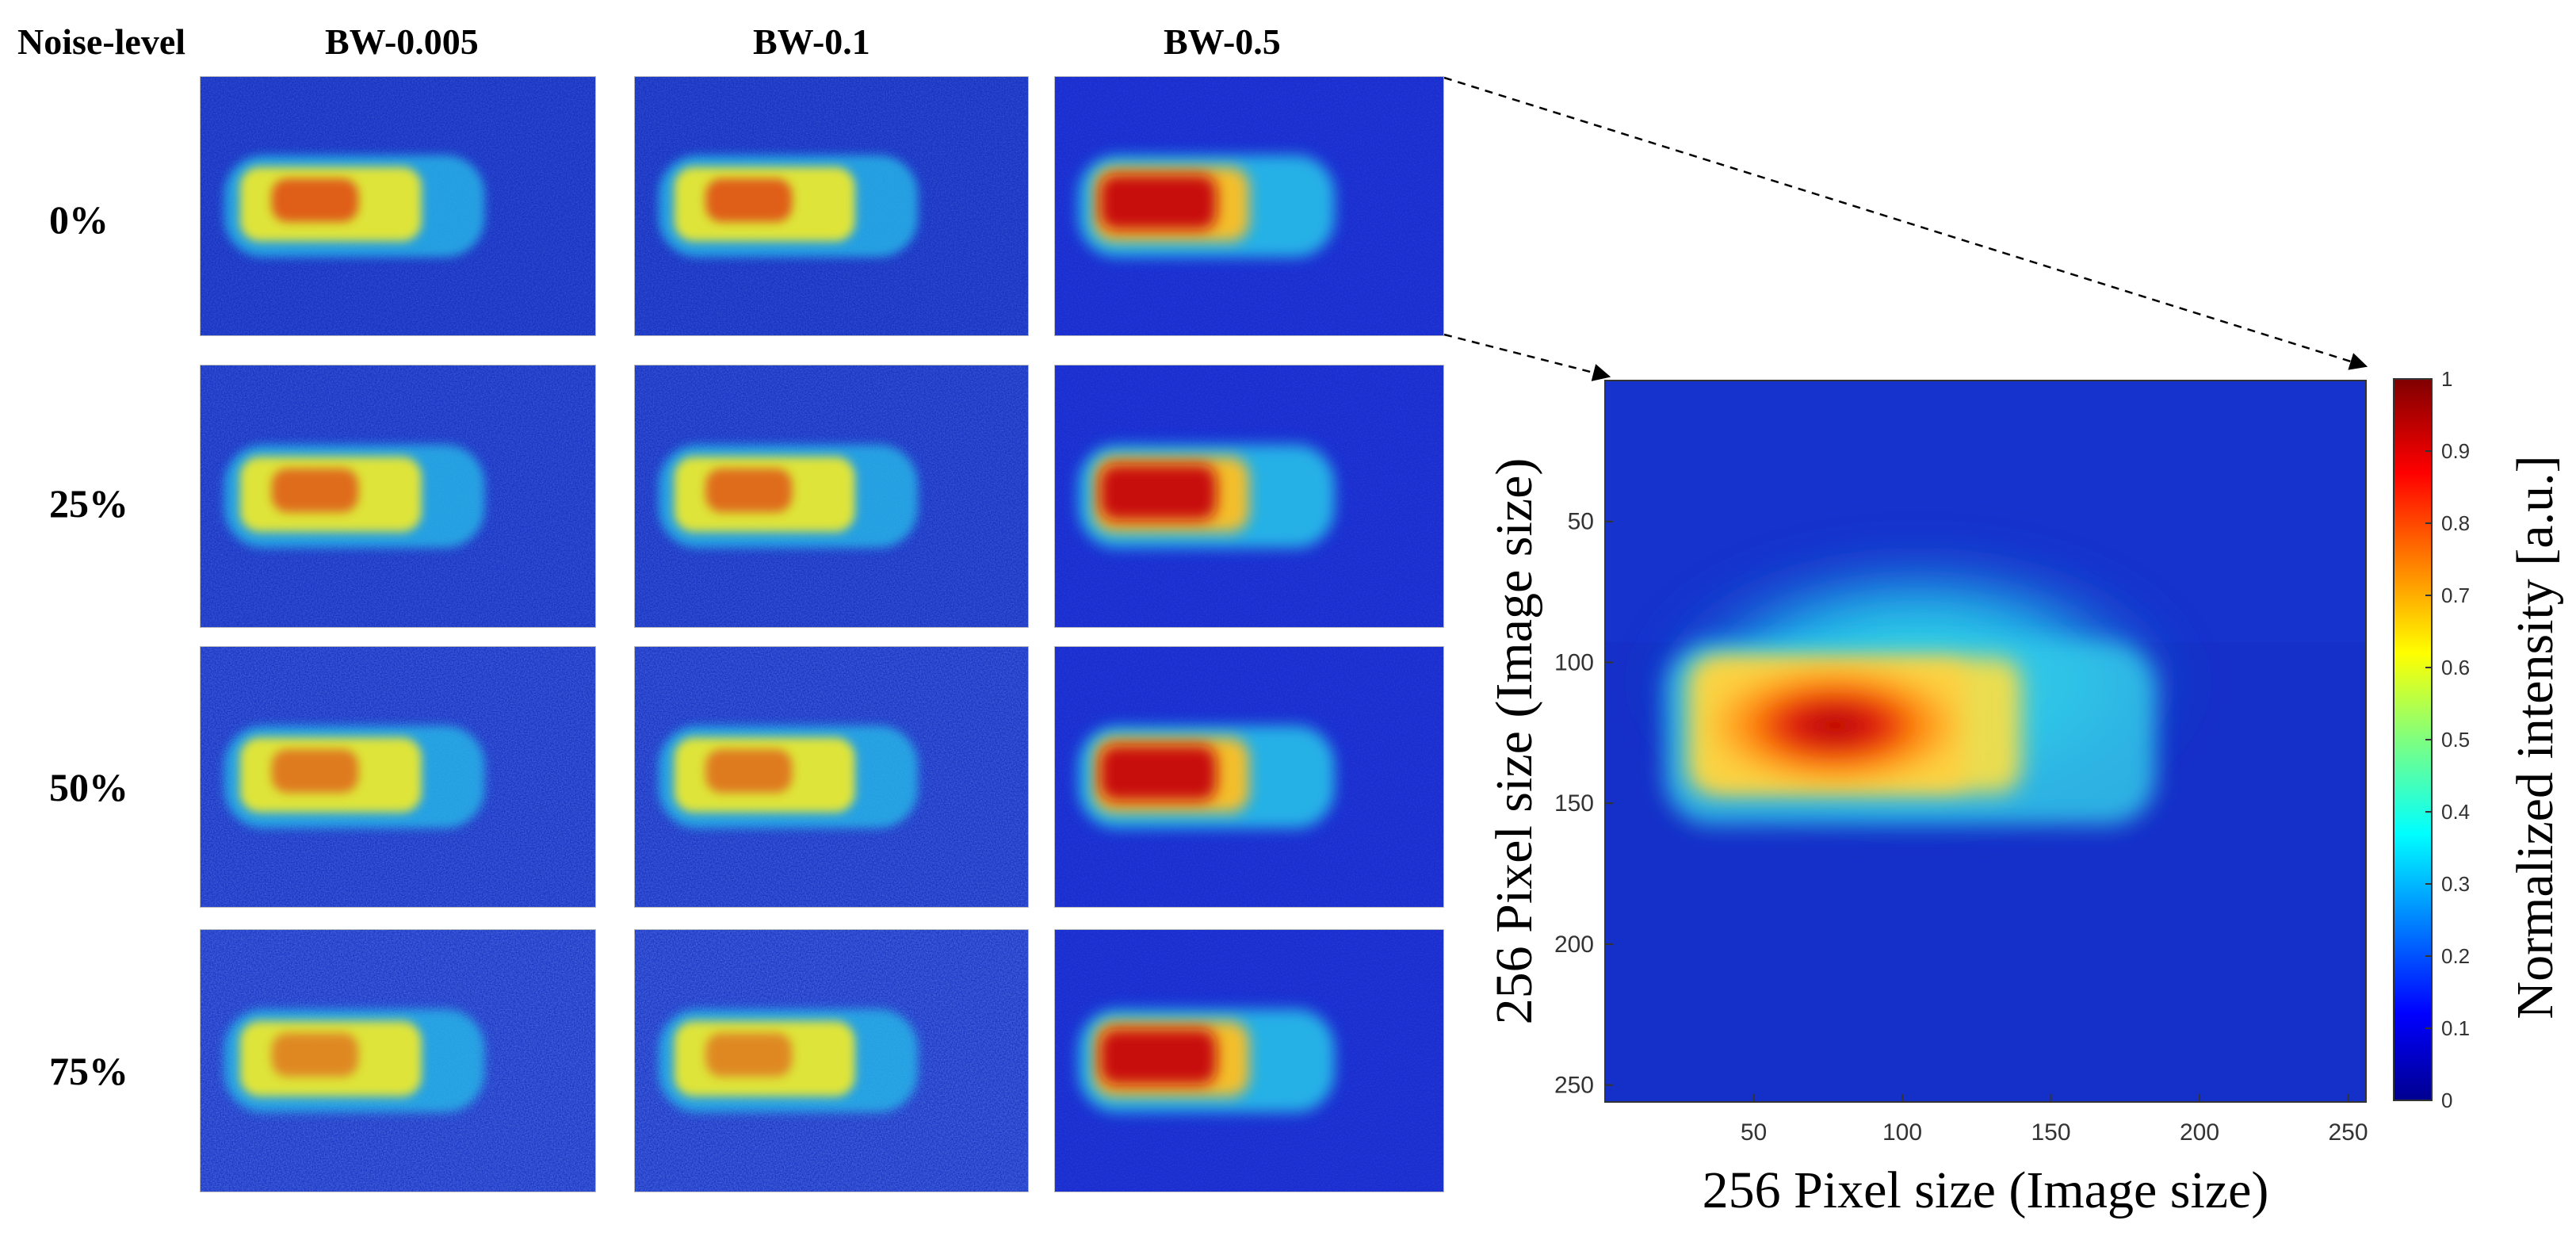  I want to click on colorbar-tick-label: 0.1, so click(2455, 1028).